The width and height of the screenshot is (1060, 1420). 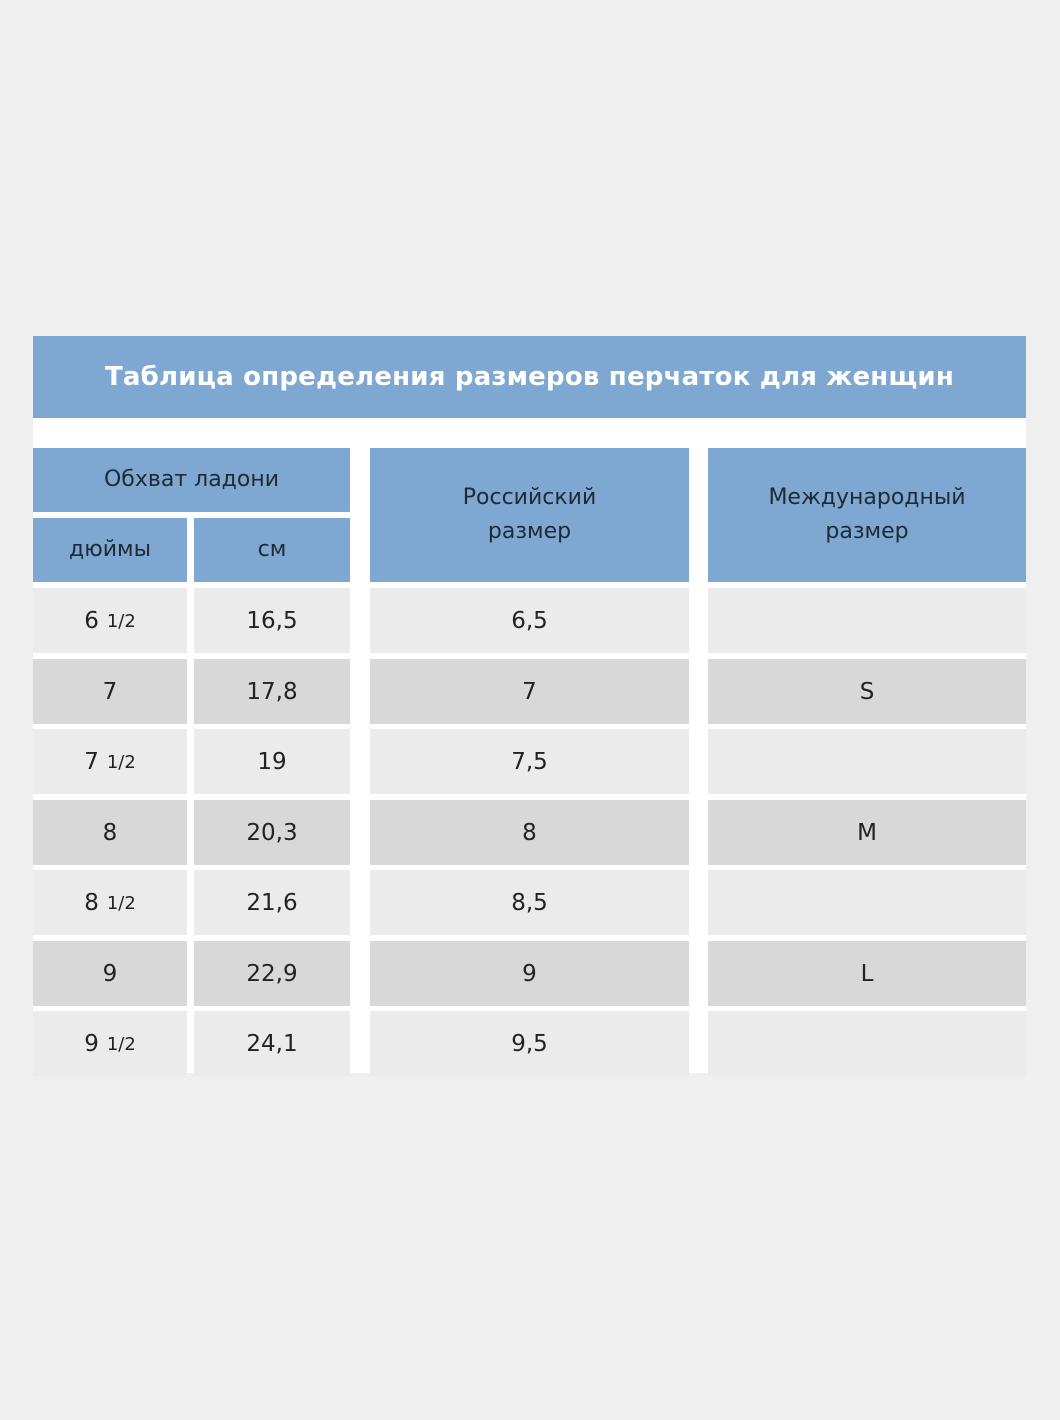 I want to click on table-cell-ru: 9,5, so click(x=529, y=1043).